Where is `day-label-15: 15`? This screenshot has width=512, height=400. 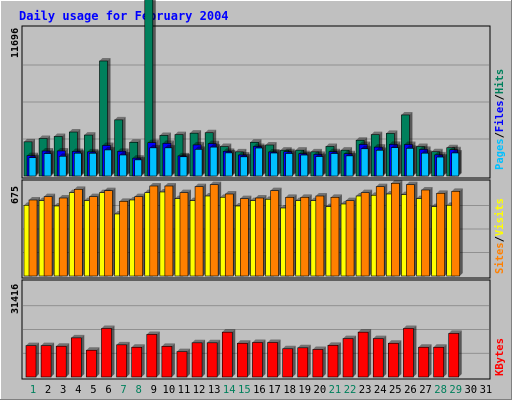
day-label-15: 15 is located at coordinates (244, 390).